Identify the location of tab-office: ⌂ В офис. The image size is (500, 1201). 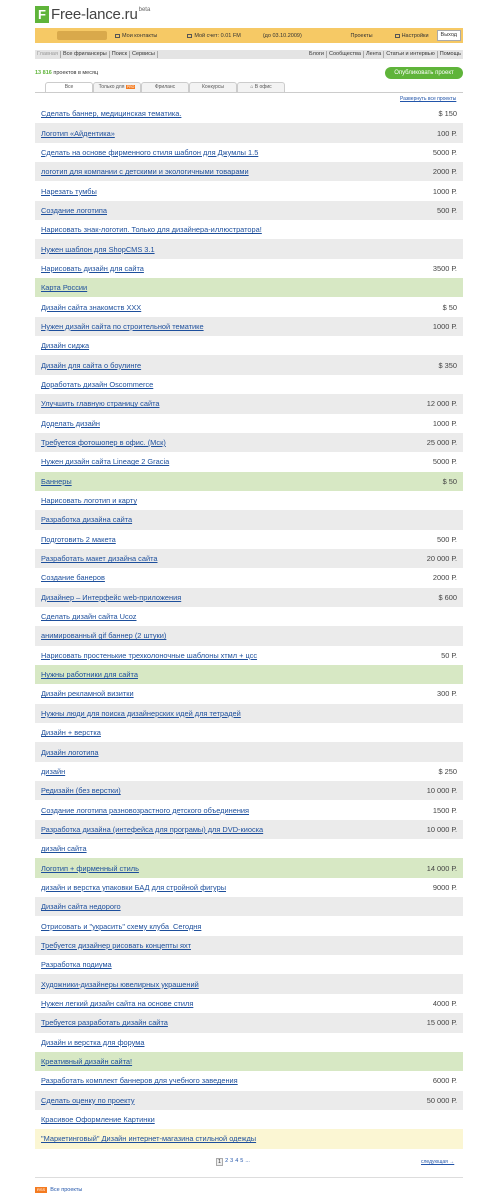
(261, 87).